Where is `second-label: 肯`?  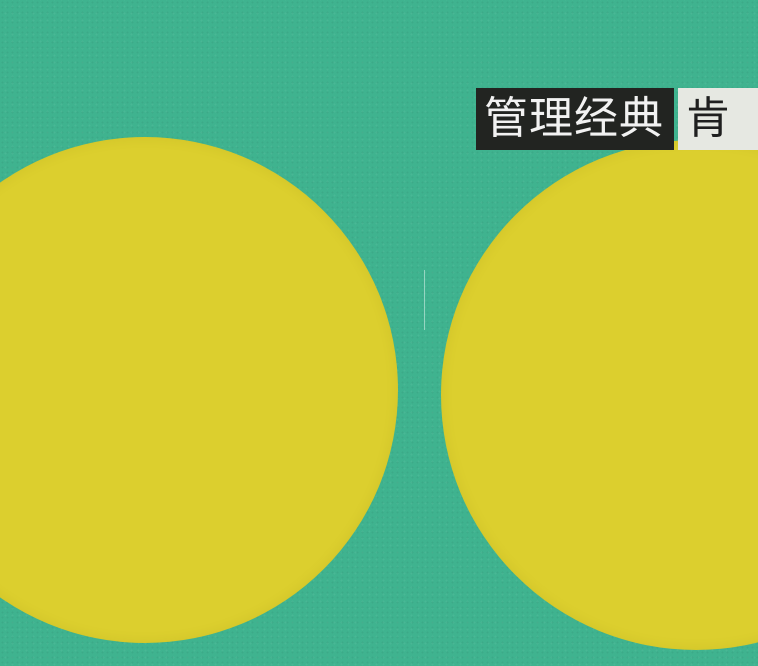 second-label: 肯 is located at coordinates (718, 119).